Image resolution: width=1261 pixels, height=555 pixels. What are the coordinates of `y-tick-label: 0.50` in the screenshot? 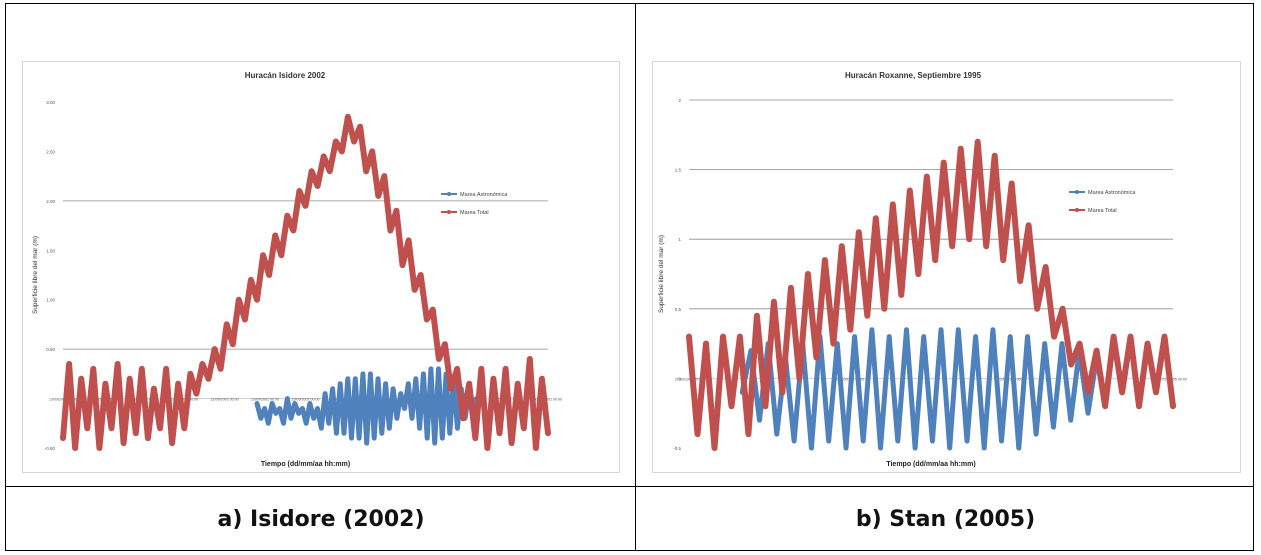 It's located at (50, 349).